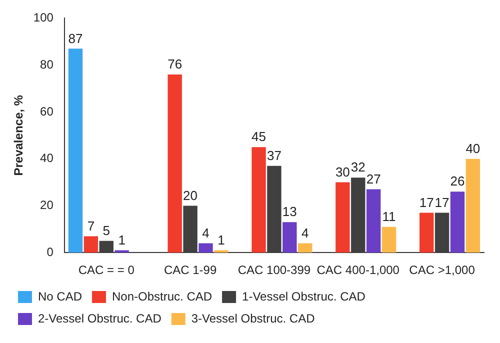 This screenshot has width=500, height=343. I want to click on data-label: 76, so click(175, 64).